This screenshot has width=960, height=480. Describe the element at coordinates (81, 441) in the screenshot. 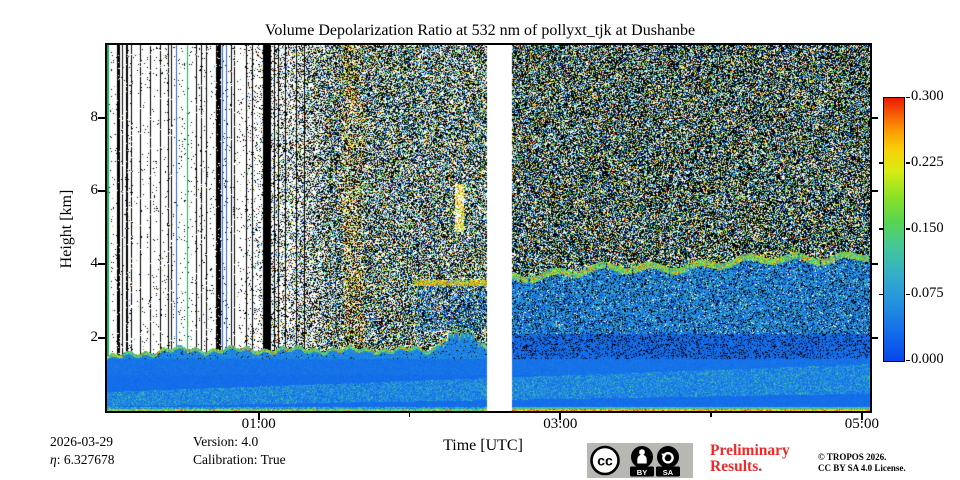

I see `measurement-date: 2026-03-29` at that location.